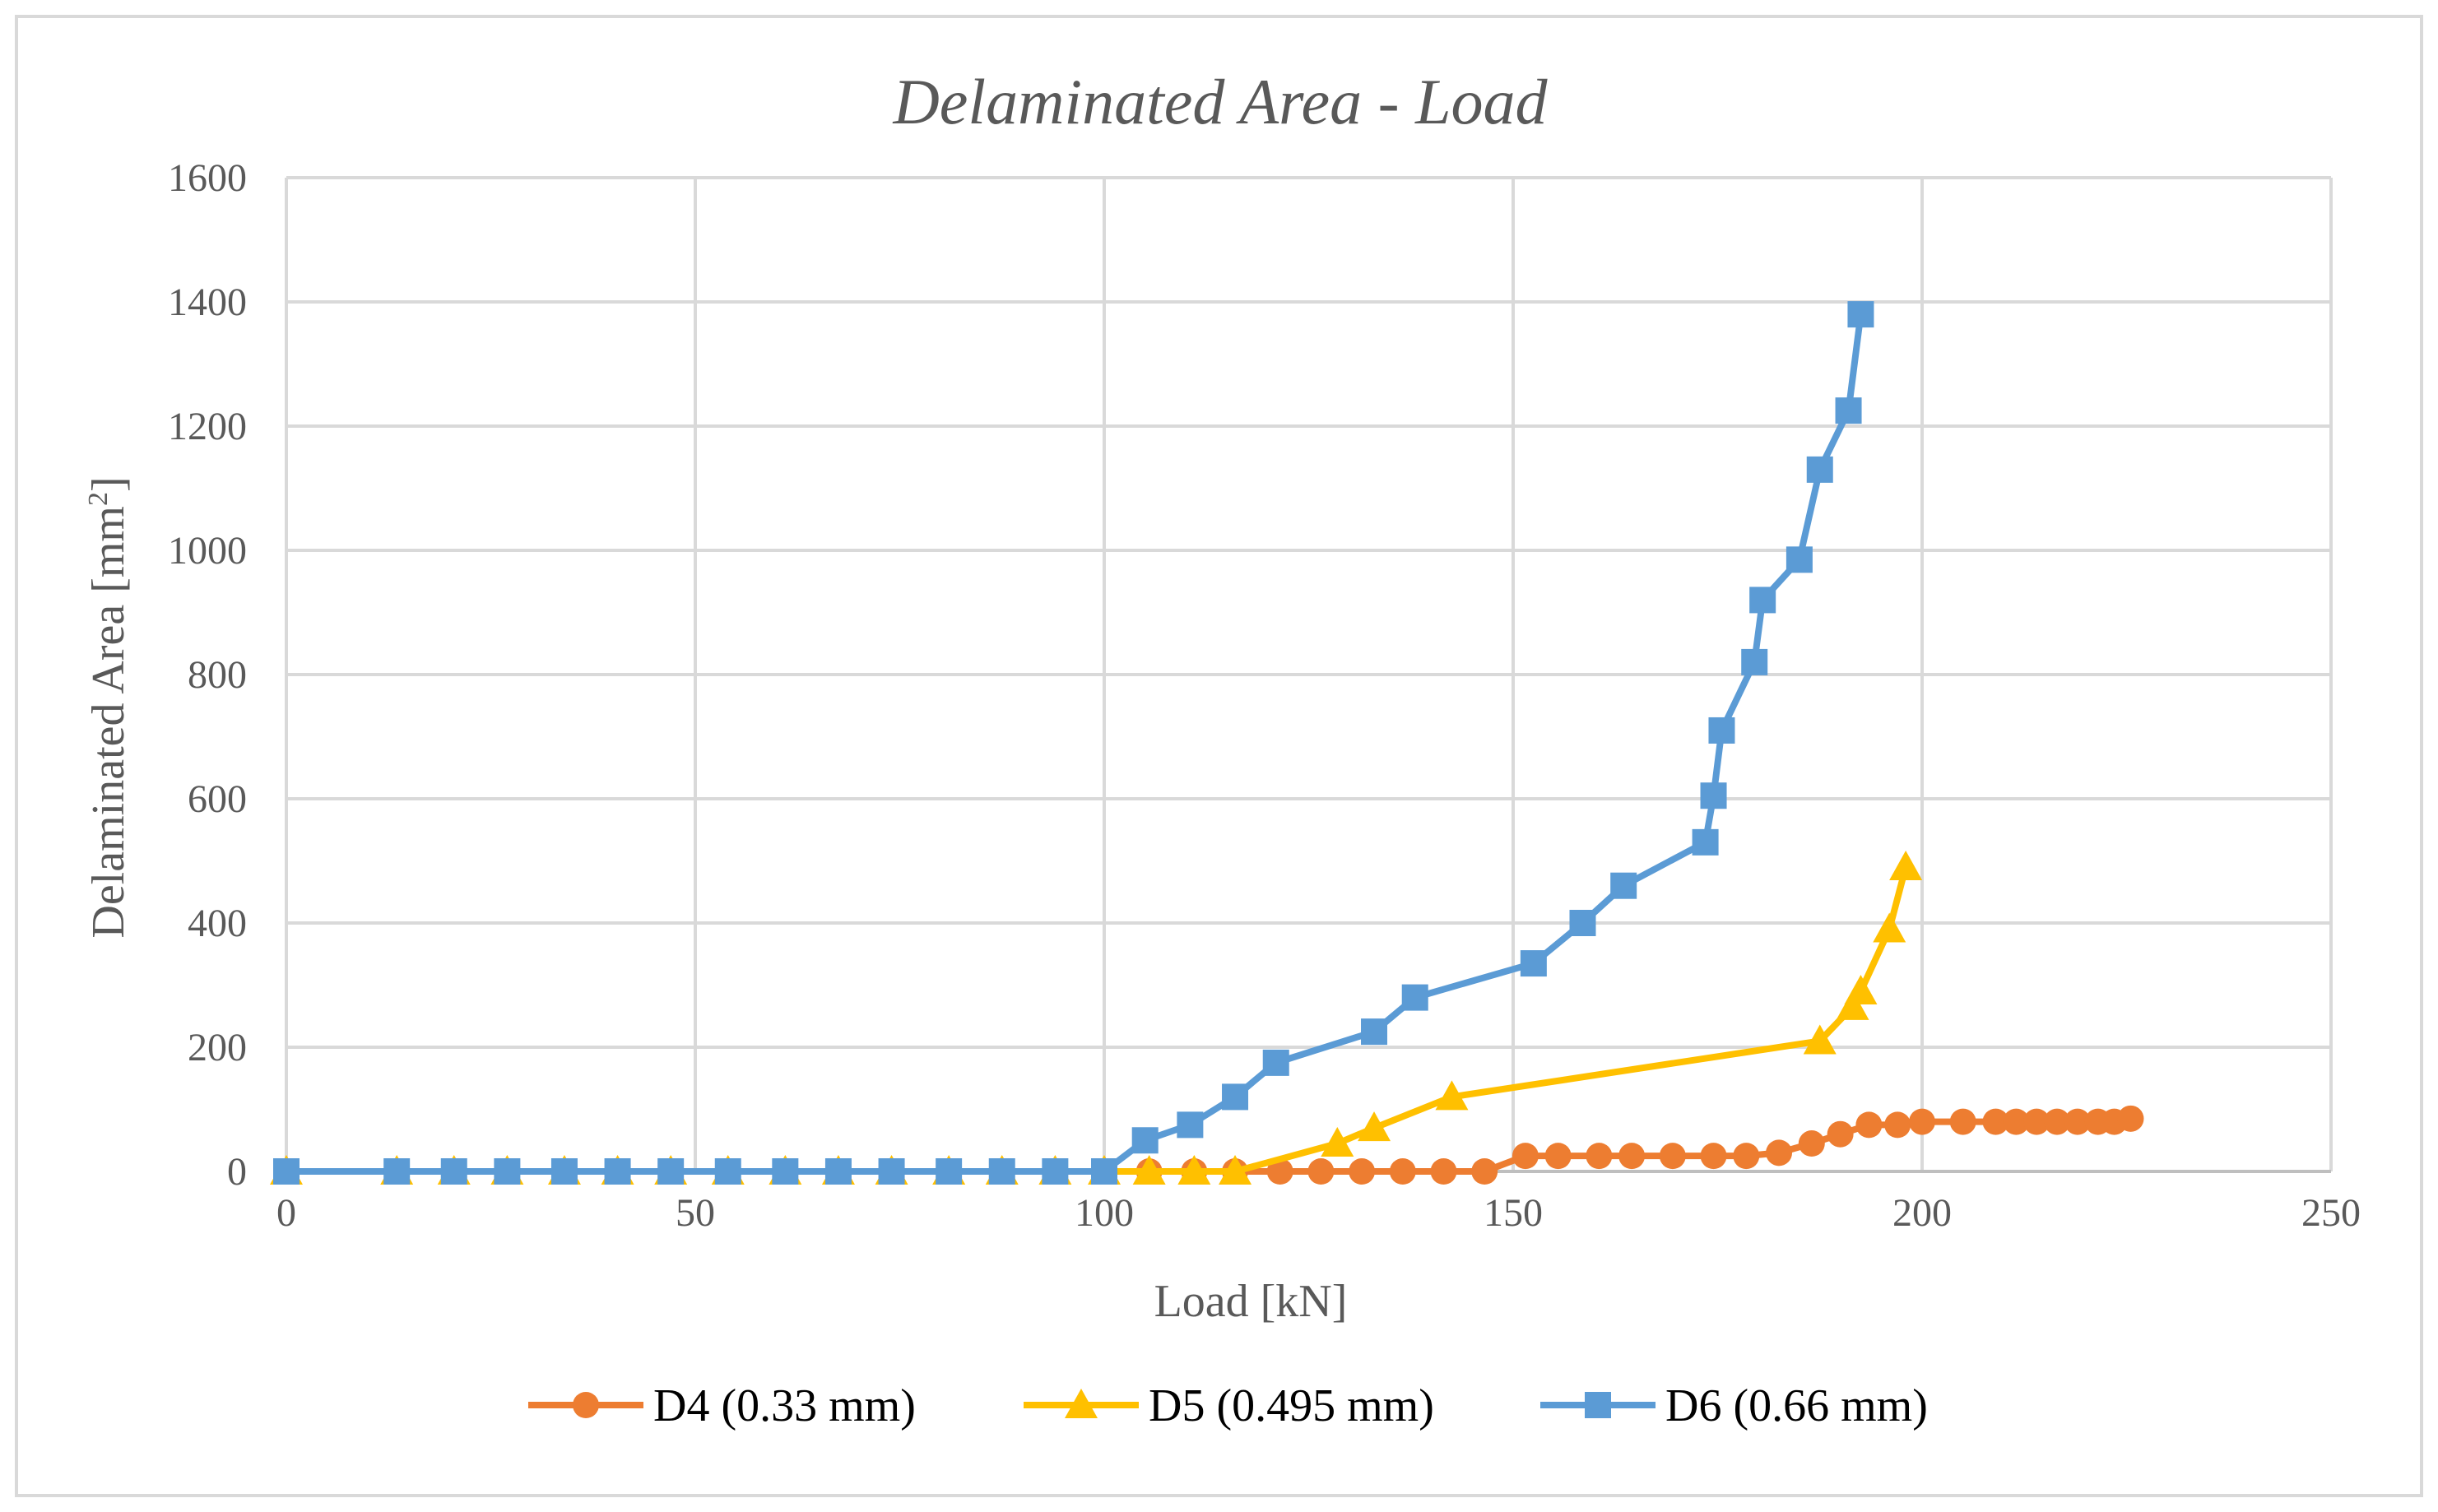 This screenshot has width=2438, height=1512. I want to click on y-tick-label: 800, so click(218, 675).